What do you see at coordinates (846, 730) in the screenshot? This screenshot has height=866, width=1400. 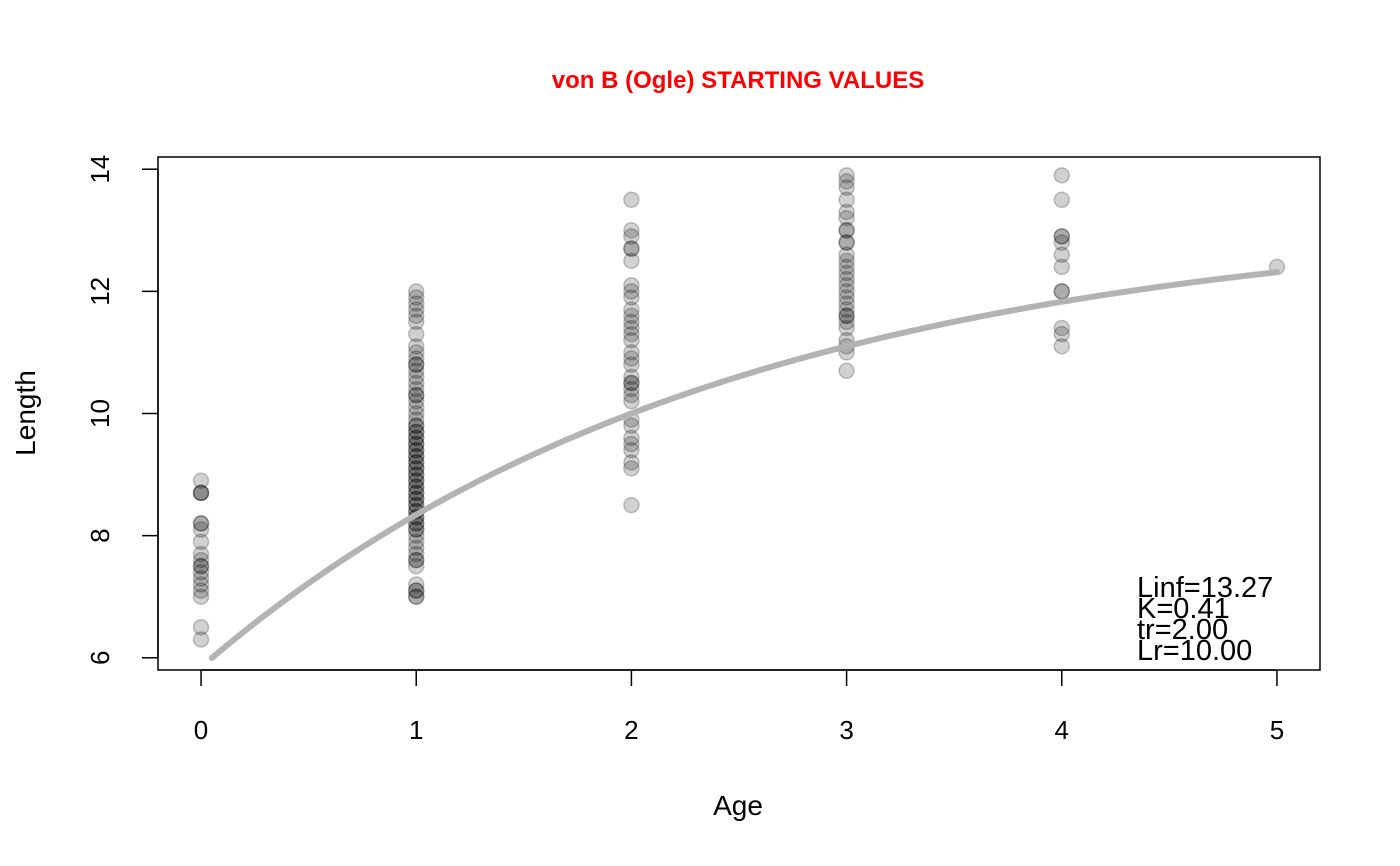 I see `x-tick-label: 3` at bounding box center [846, 730].